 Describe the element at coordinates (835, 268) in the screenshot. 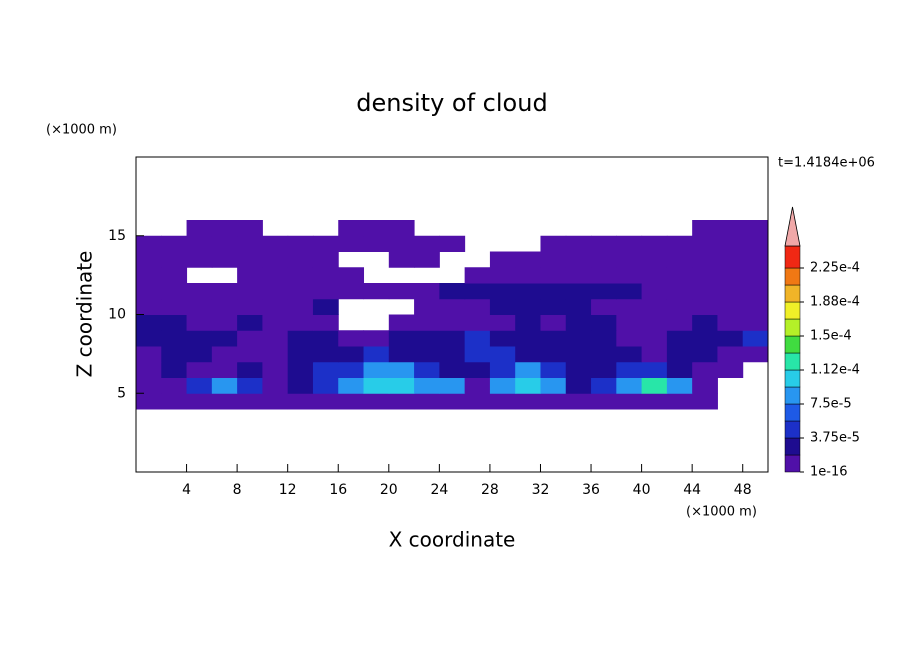

I see `colorbar-tick-label: 2.25e-4` at that location.